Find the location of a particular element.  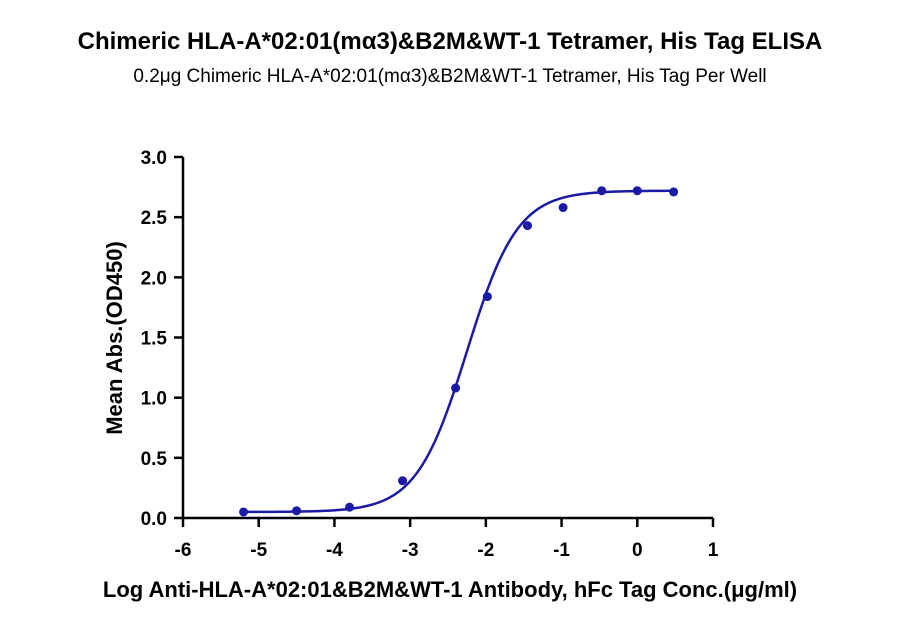

x-tick-label: 1 is located at coordinates (713, 550).